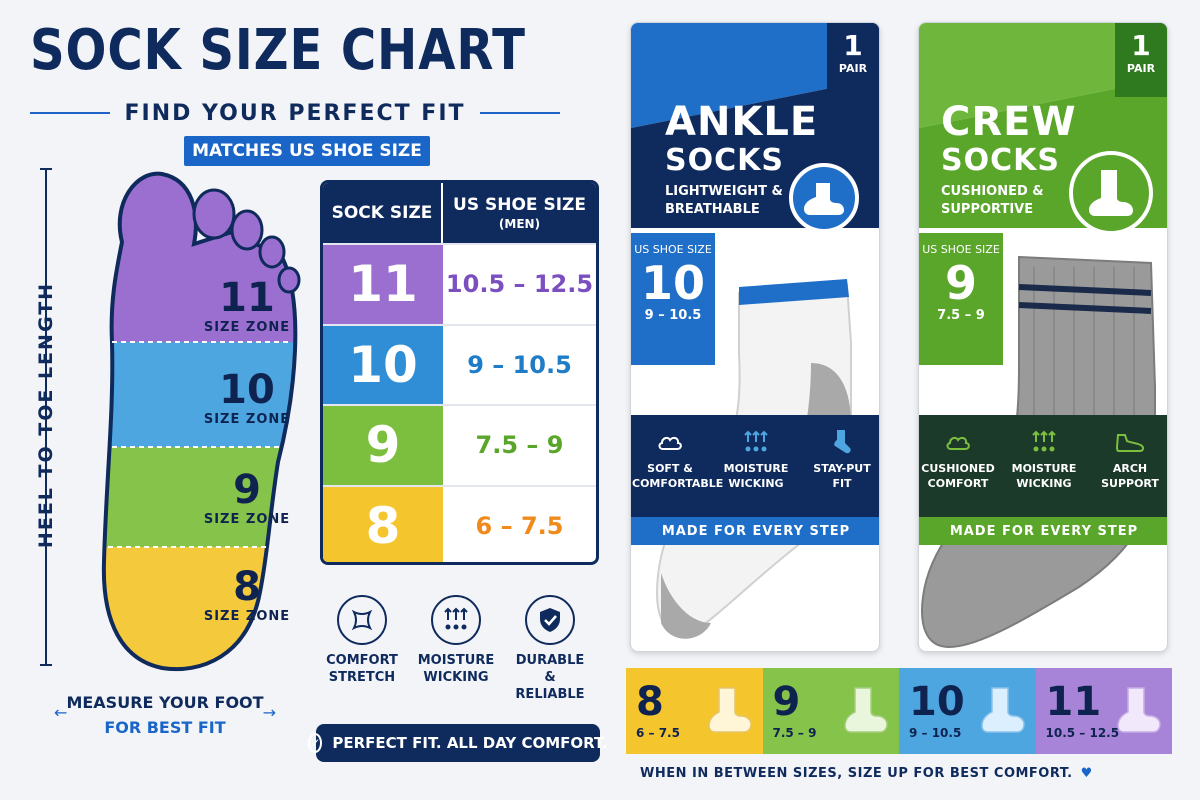 The image size is (1200, 800). What do you see at coordinates (165, 727) in the screenshot?
I see `measure-line2: FOR BEST FIT` at bounding box center [165, 727].